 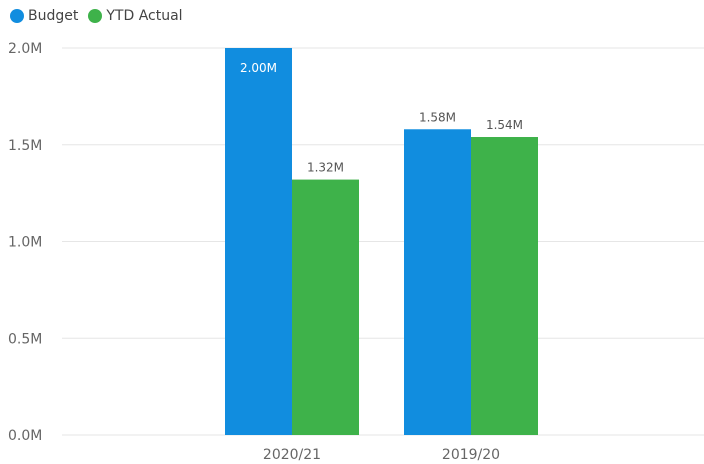 What do you see at coordinates (53, 16) in the screenshot?
I see `legend-label-budget: Budget` at bounding box center [53, 16].